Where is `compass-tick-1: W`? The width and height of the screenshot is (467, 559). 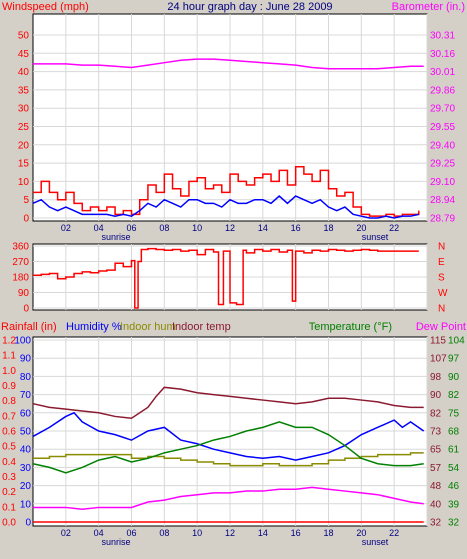
compass-tick-1: W is located at coordinates (443, 293).